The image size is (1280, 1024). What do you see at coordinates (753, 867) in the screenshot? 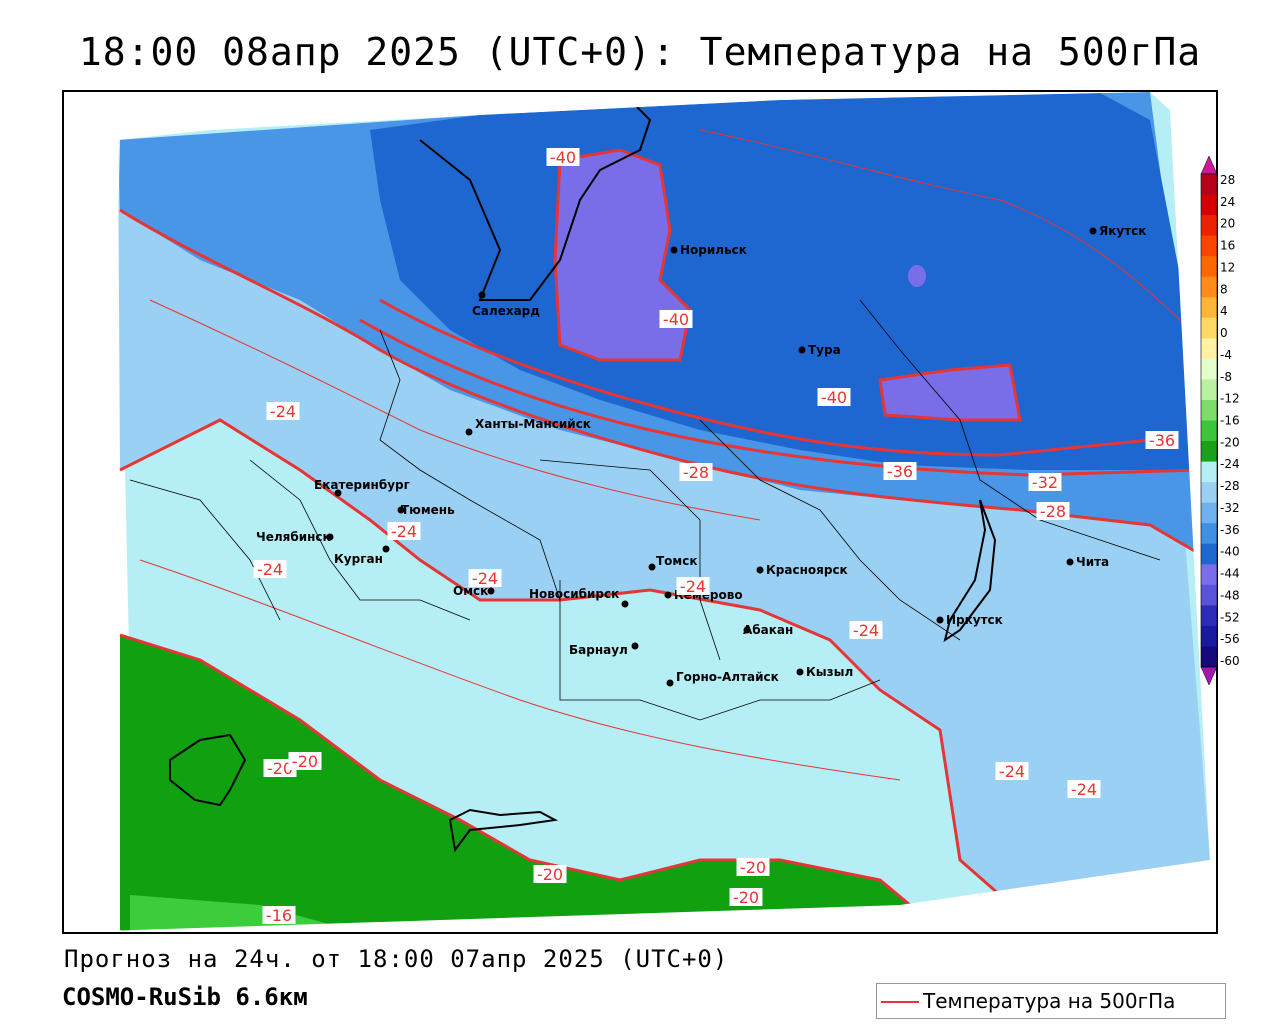
I see `contour-label: -20` at bounding box center [753, 867].